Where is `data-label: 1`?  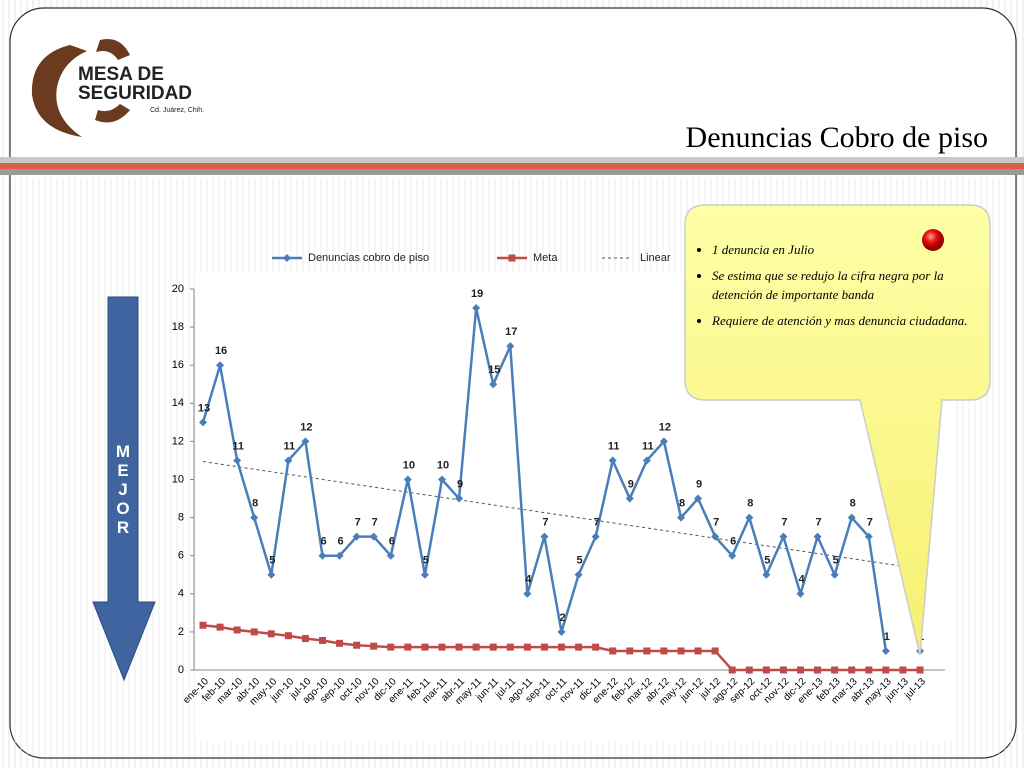
data-label: 1 is located at coordinates (887, 637).